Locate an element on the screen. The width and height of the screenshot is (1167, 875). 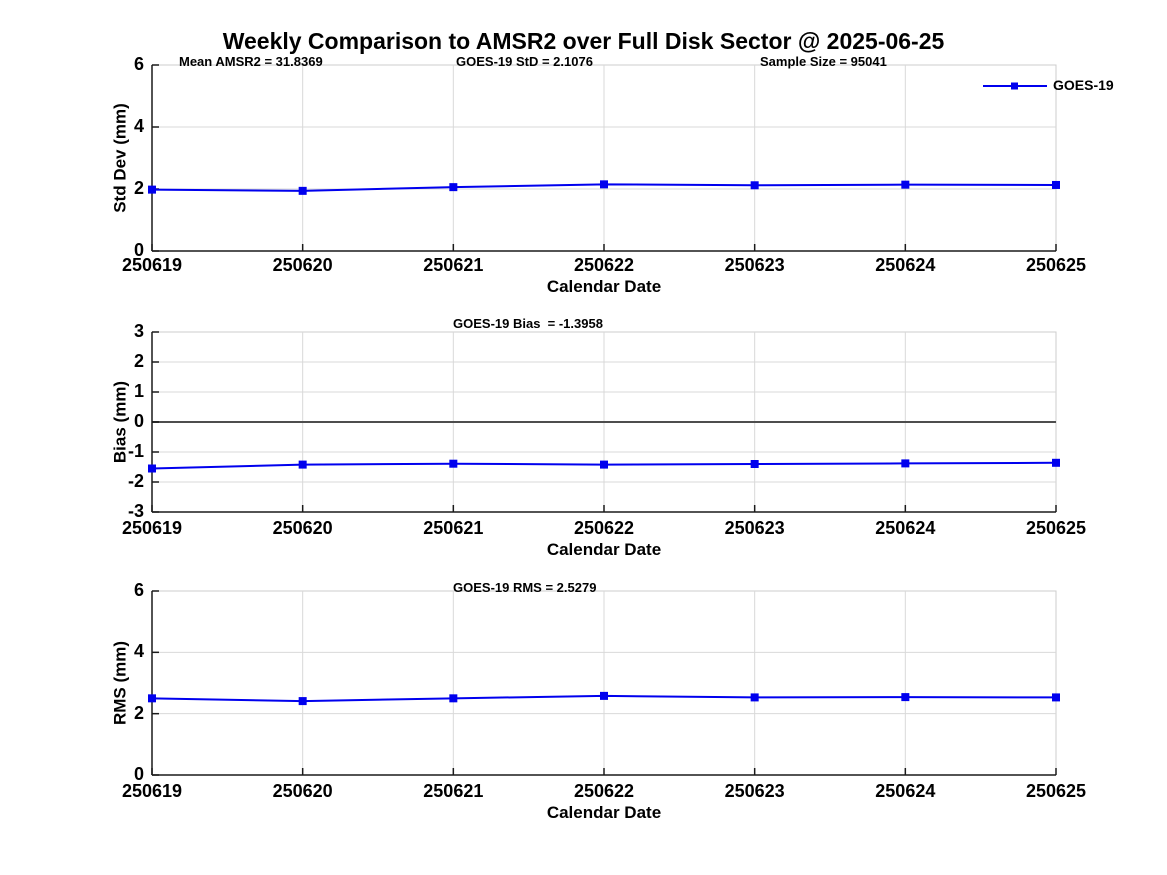
plot-annotation: Sample Size = 95041 is located at coordinates (823, 61).